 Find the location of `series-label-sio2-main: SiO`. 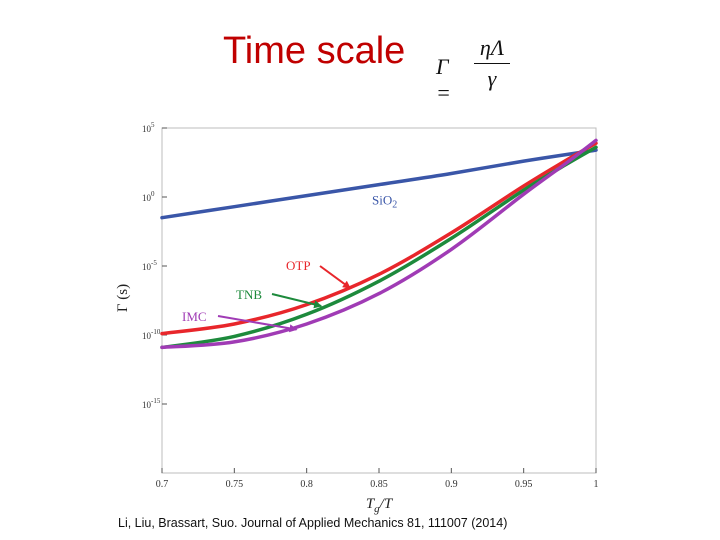

series-label-sio2-main: SiO is located at coordinates (382, 200).